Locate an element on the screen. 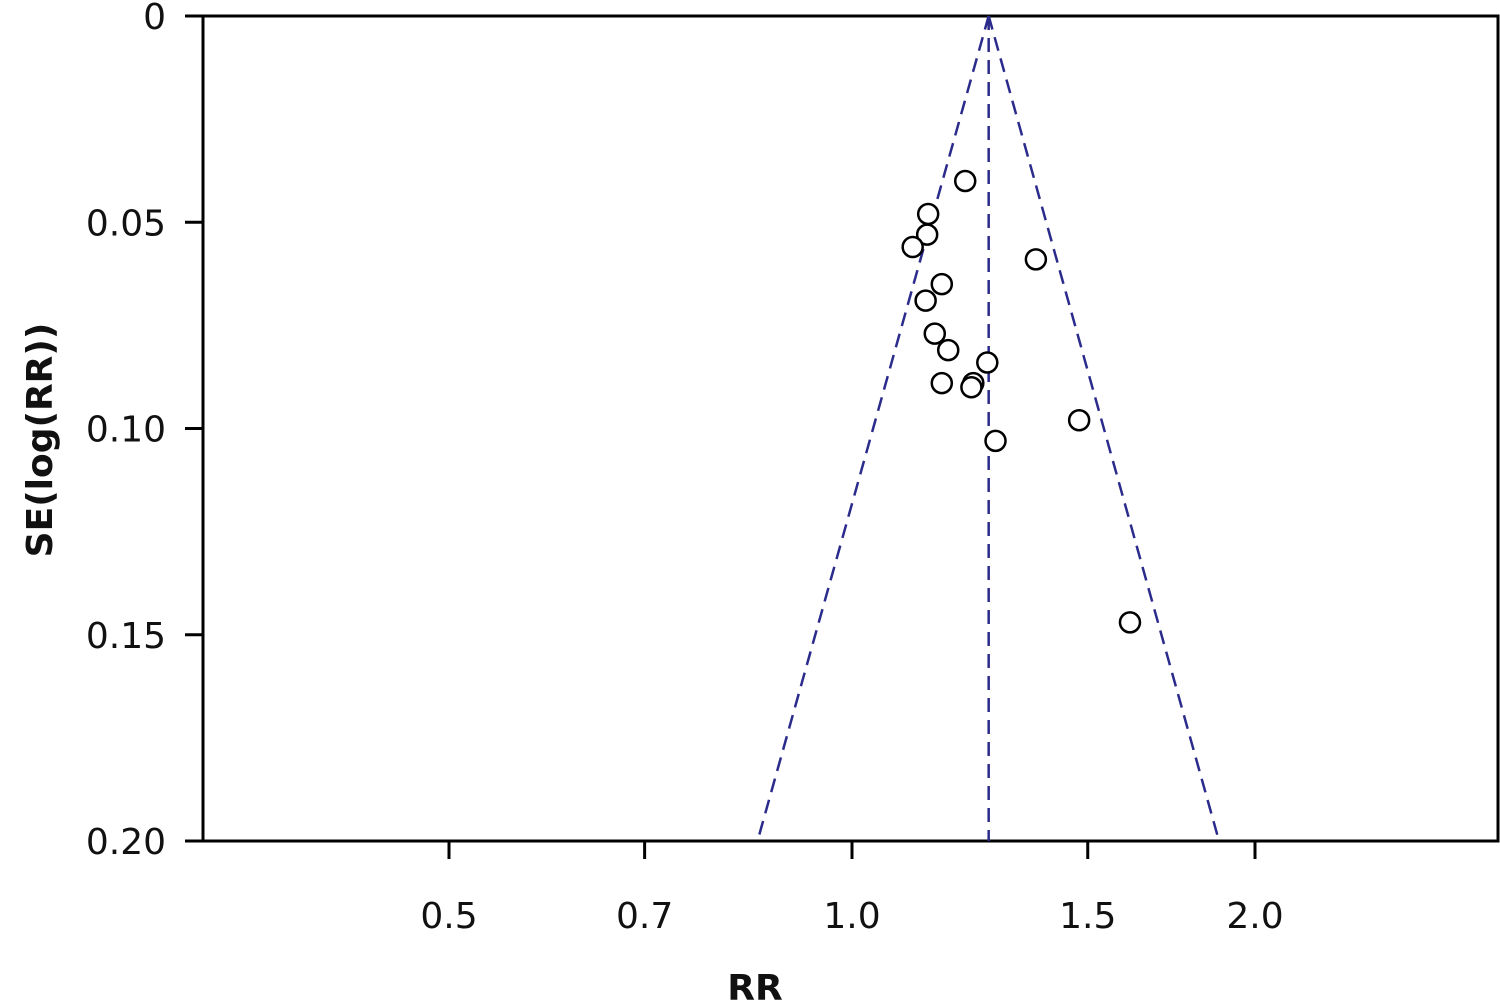 The height and width of the screenshot is (1008, 1500). funnel-right-line is located at coordinates (1104, 428).